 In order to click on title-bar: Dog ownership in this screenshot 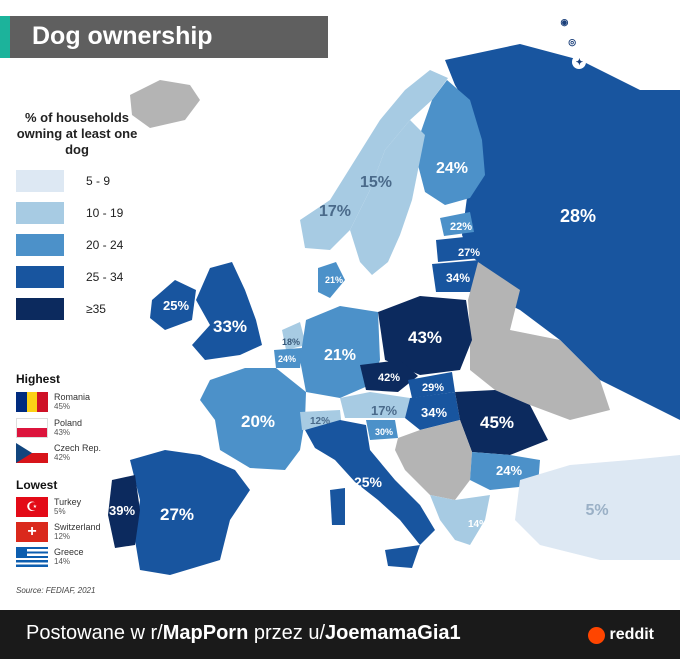, I will do `click(164, 37)`.